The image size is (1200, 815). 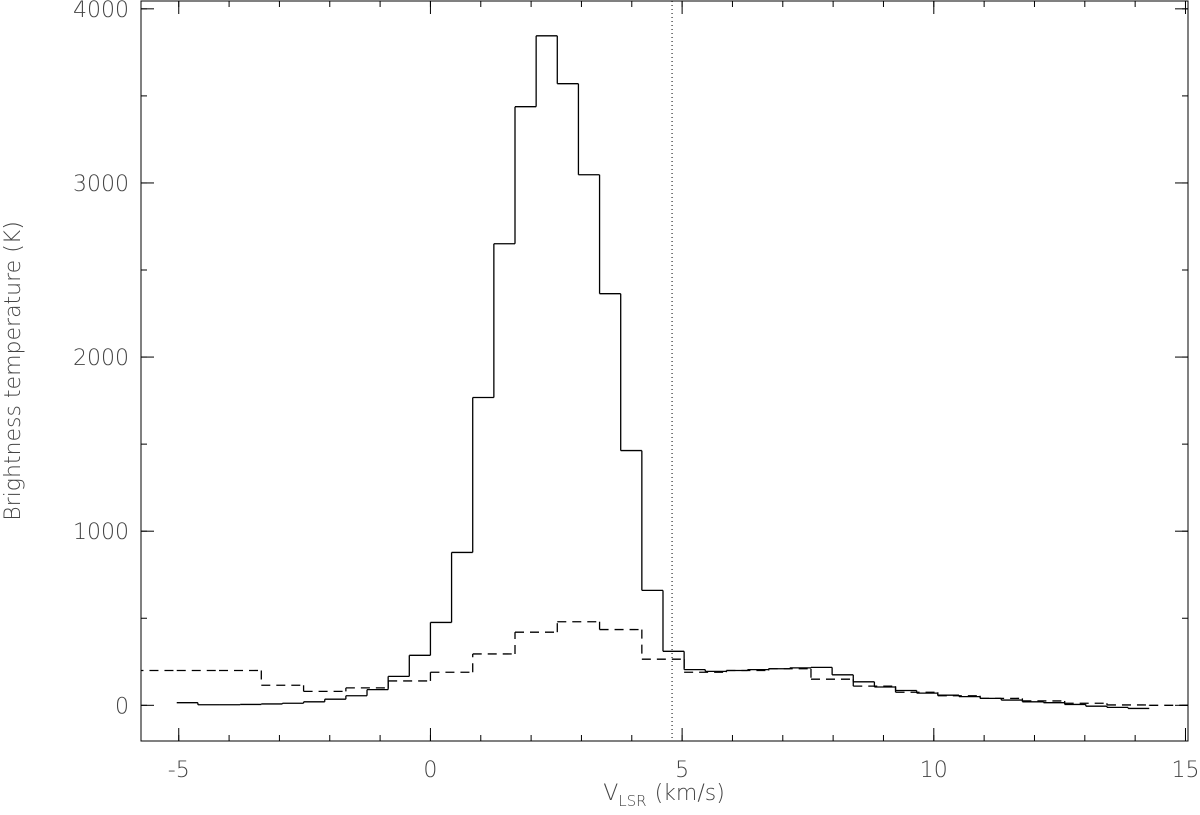 What do you see at coordinates (1185, 770) in the screenshot?
I see `x-tick-label: 15` at bounding box center [1185, 770].